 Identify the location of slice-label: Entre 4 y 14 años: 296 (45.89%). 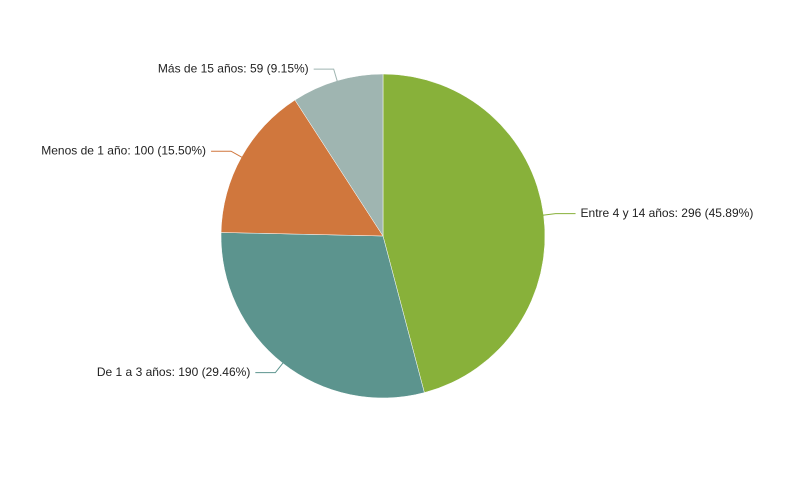
(667, 213).